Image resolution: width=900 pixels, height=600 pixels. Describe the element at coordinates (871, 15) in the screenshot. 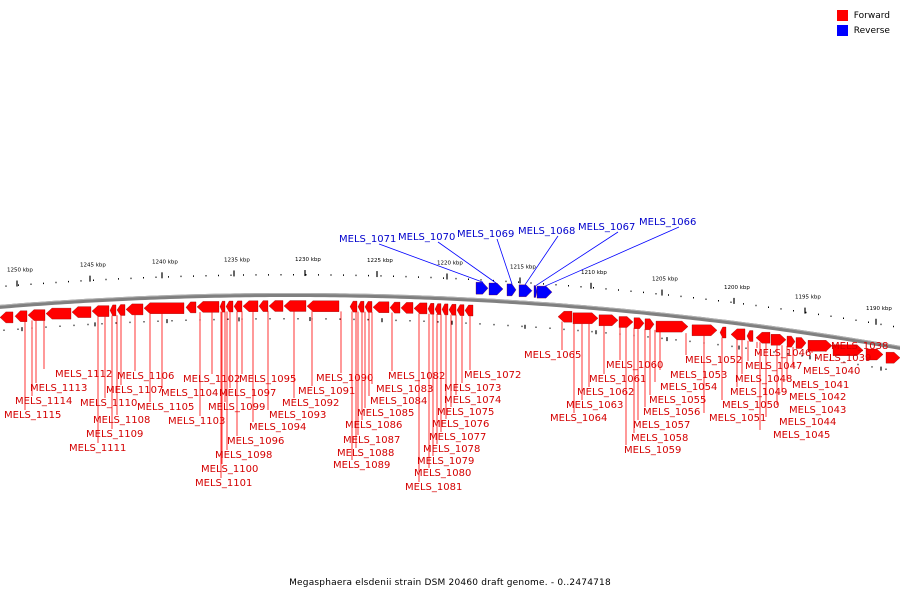

I see `legend-label-forward: Forward` at that location.